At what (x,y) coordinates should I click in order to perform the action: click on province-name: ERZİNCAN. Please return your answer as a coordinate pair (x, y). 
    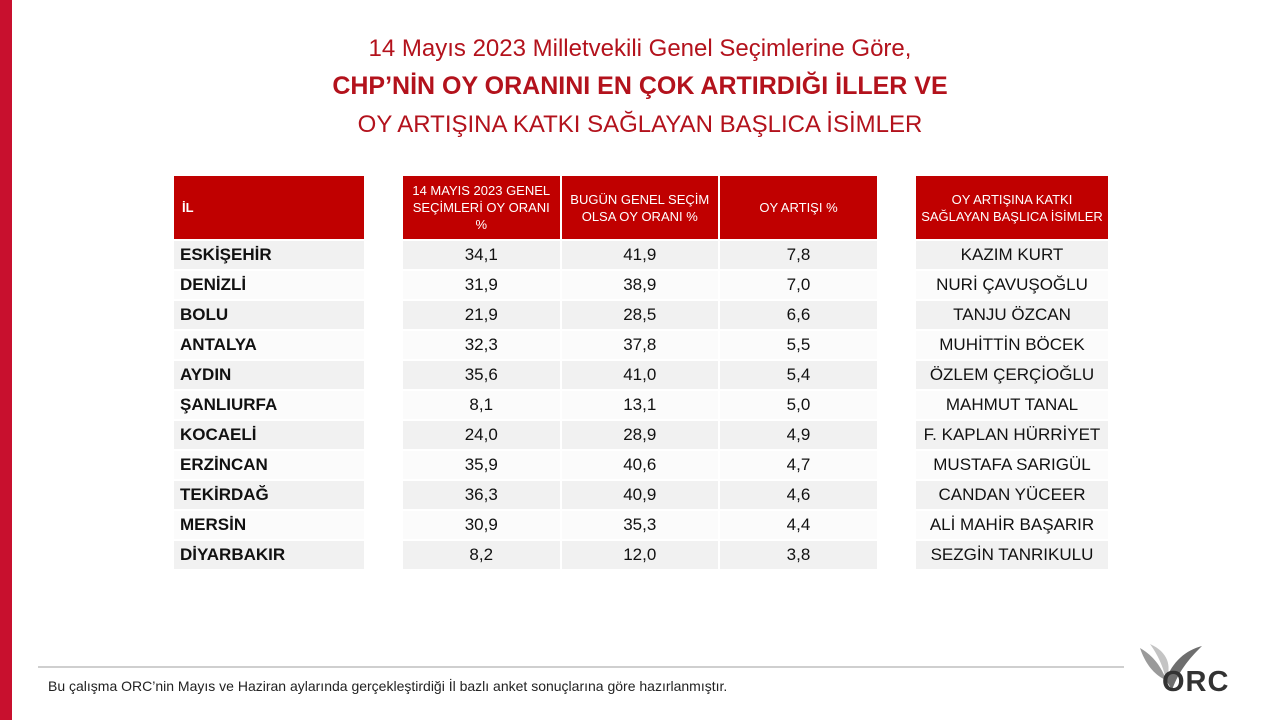
    Looking at the image, I should click on (269, 465).